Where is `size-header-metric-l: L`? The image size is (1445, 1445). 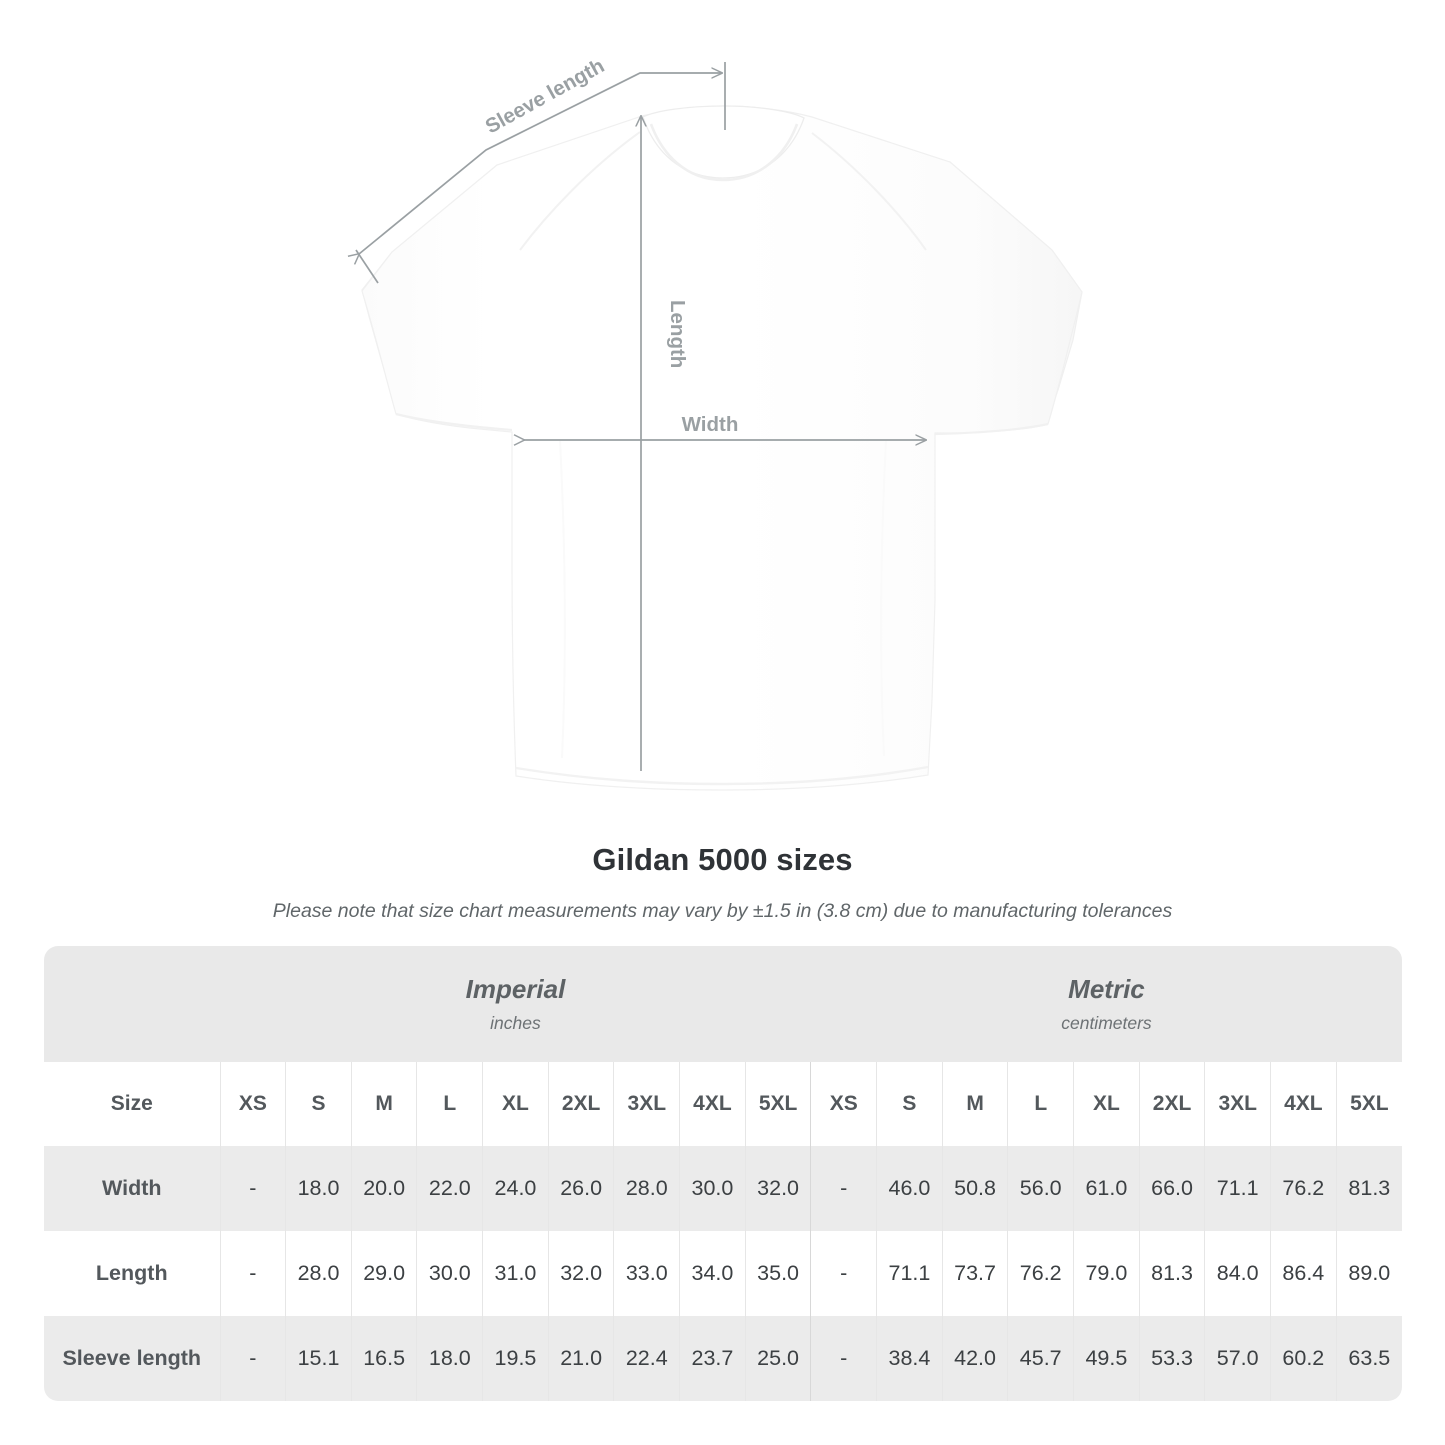 size-header-metric-l: L is located at coordinates (1040, 1104).